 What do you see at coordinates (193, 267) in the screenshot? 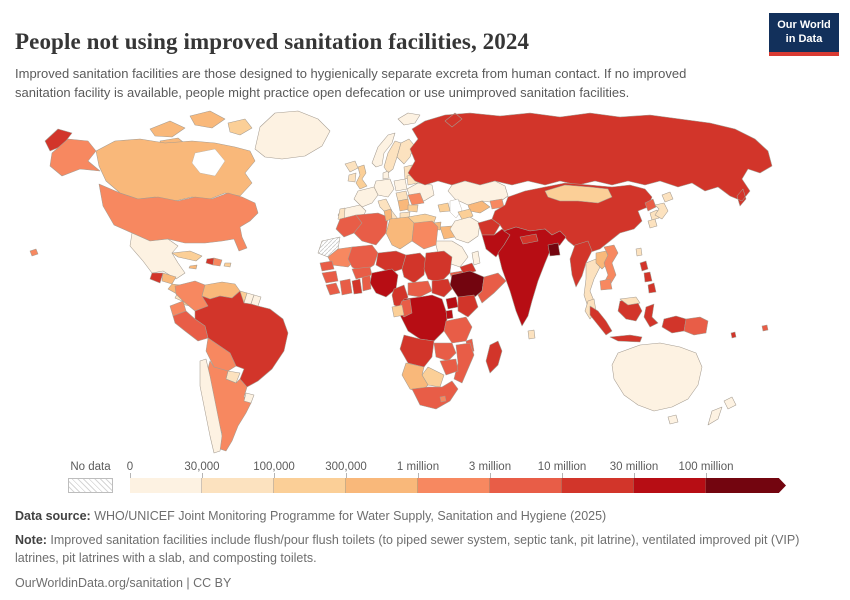
I see `region-jamaica` at bounding box center [193, 267].